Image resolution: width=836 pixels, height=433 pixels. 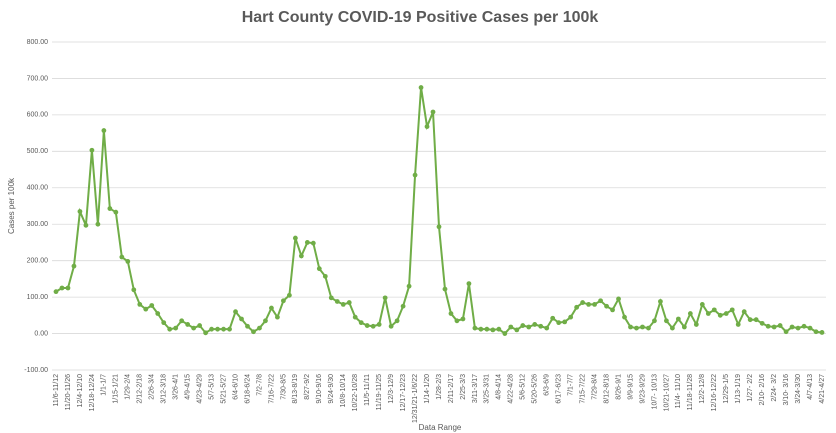 What do you see at coordinates (654, 392) in the screenshot?
I see `x-tick-label: 10/7- 10/13` at bounding box center [654, 392].